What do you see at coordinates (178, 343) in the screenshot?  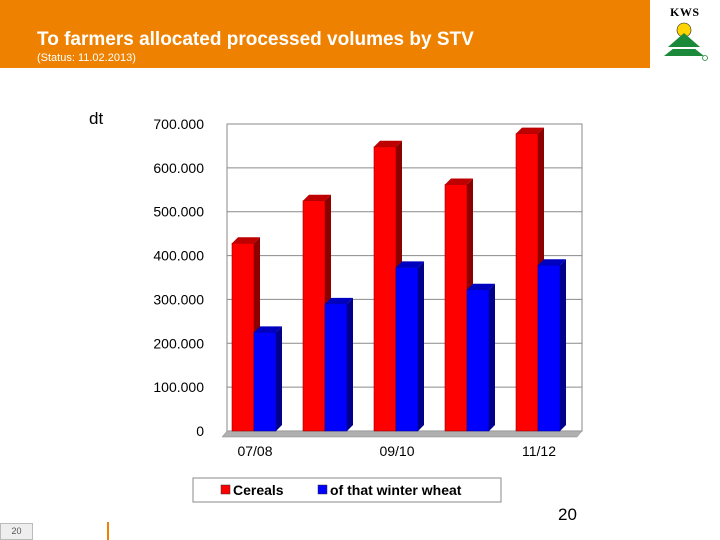 I see `y-tick-label: 200.000` at bounding box center [178, 343].